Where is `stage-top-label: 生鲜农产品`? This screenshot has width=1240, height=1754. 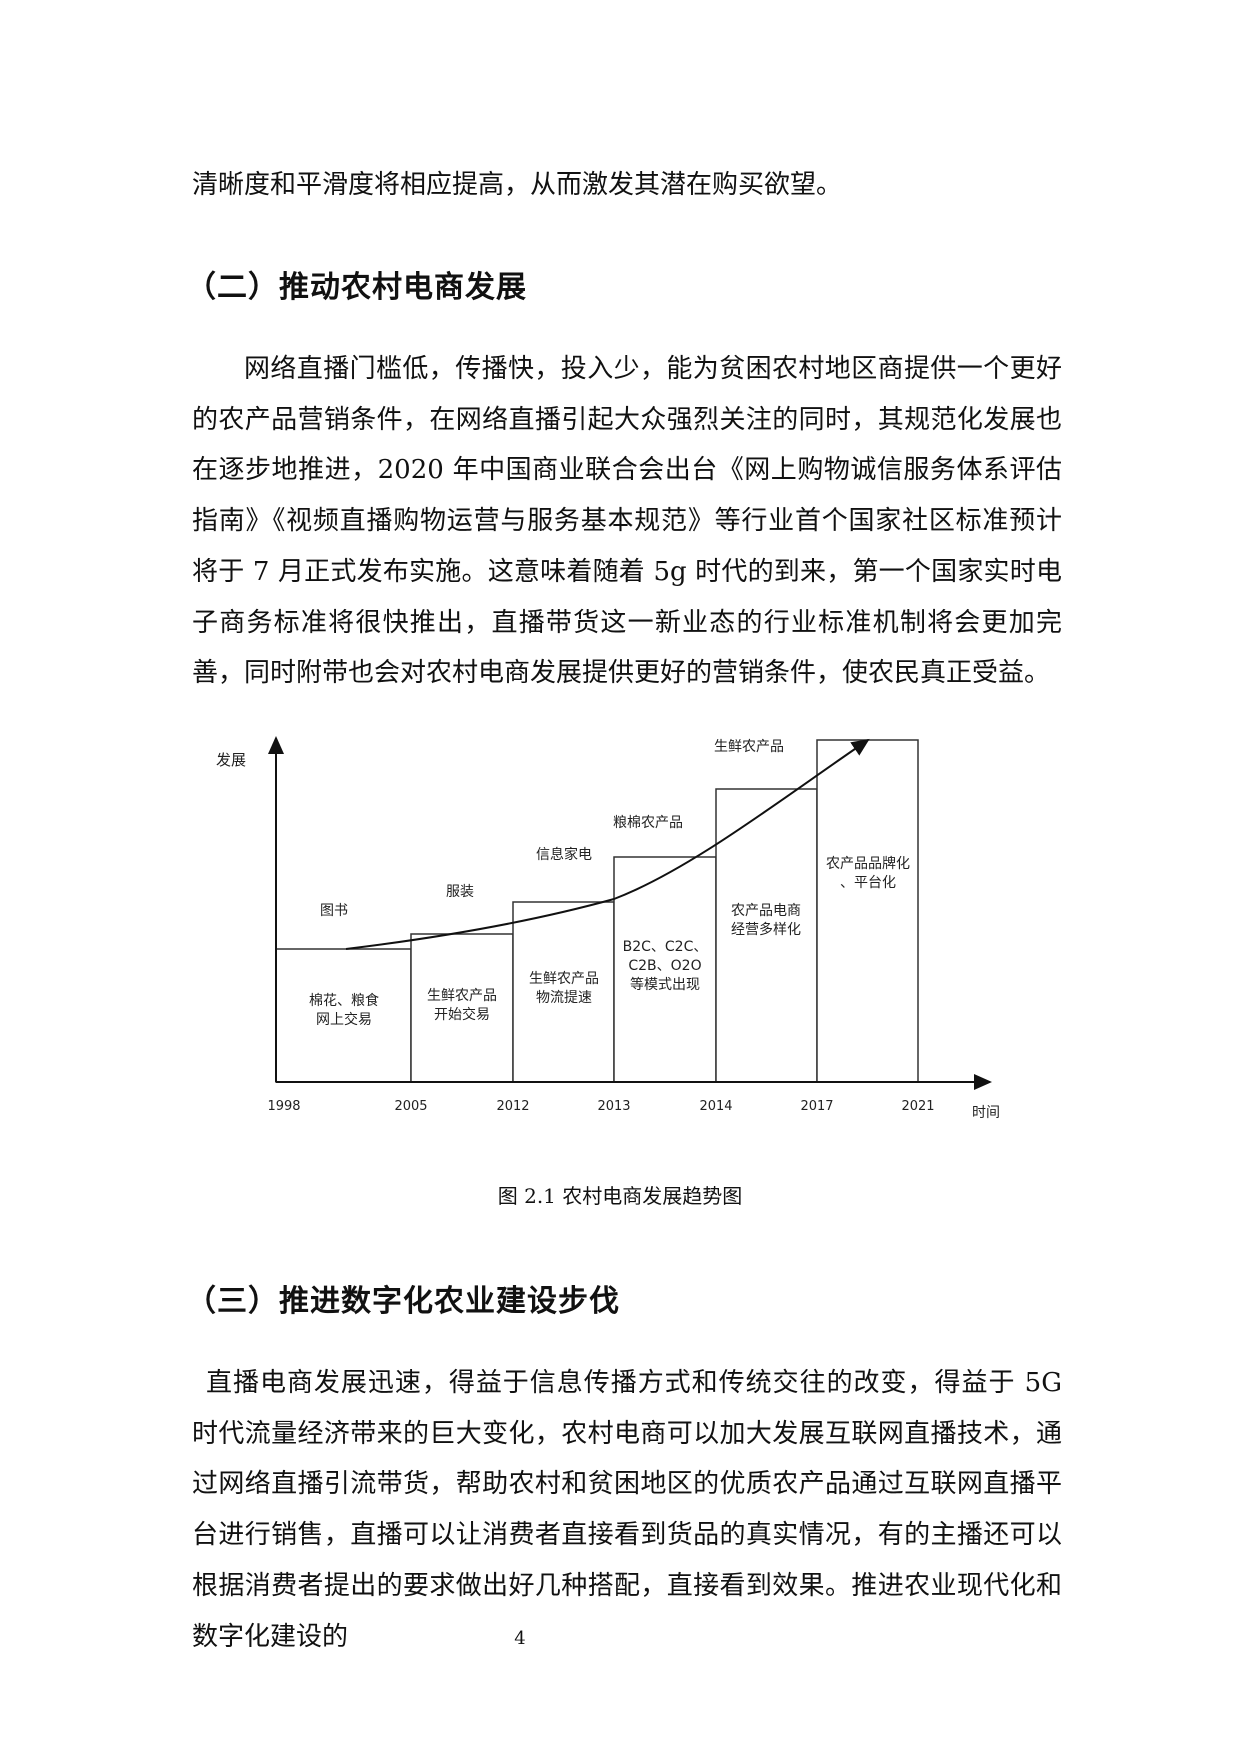 stage-top-label: 生鲜农产品 is located at coordinates (749, 747).